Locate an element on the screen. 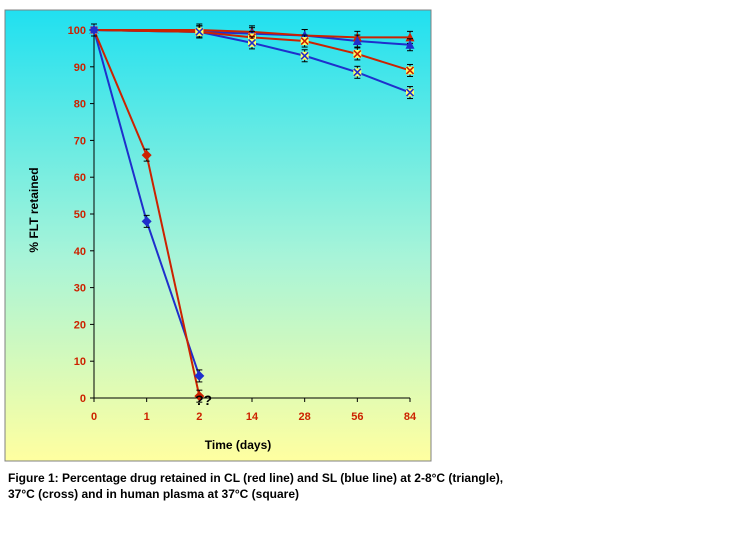  x-tick-label: 1 is located at coordinates (147, 417).